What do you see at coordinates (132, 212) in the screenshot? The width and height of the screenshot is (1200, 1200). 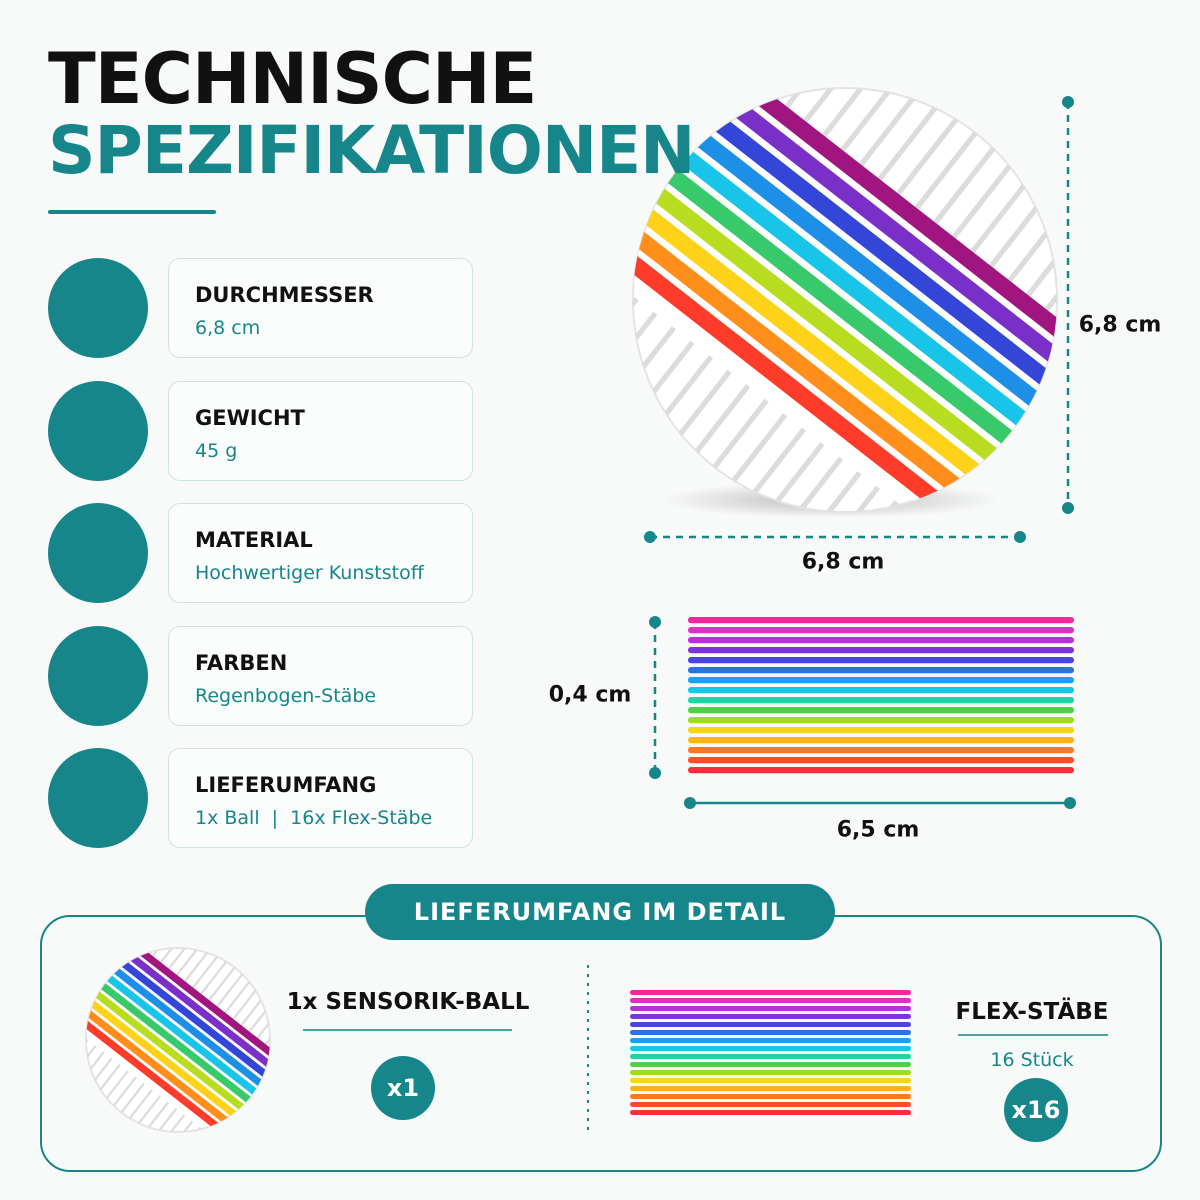 I see `title-underline` at bounding box center [132, 212].